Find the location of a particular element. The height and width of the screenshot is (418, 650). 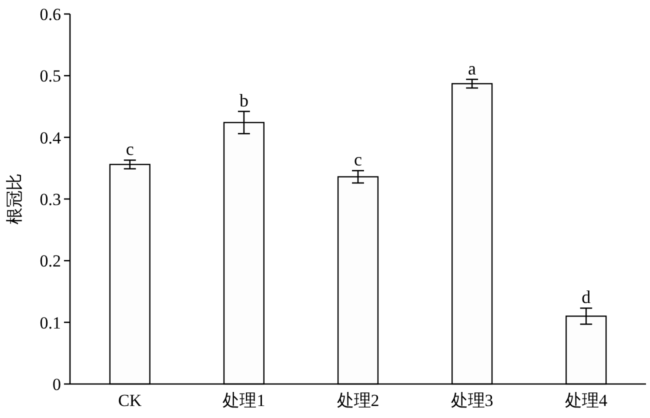

x-tick-label: 处理1 is located at coordinates (244, 400).